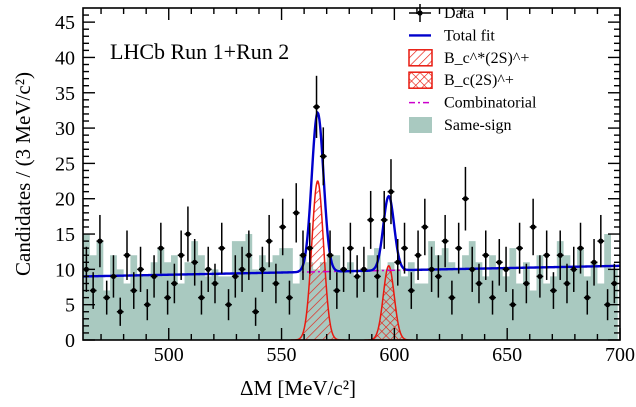 This screenshot has width=636, height=407. I want to click on legend-label: Total fit, so click(469, 35).